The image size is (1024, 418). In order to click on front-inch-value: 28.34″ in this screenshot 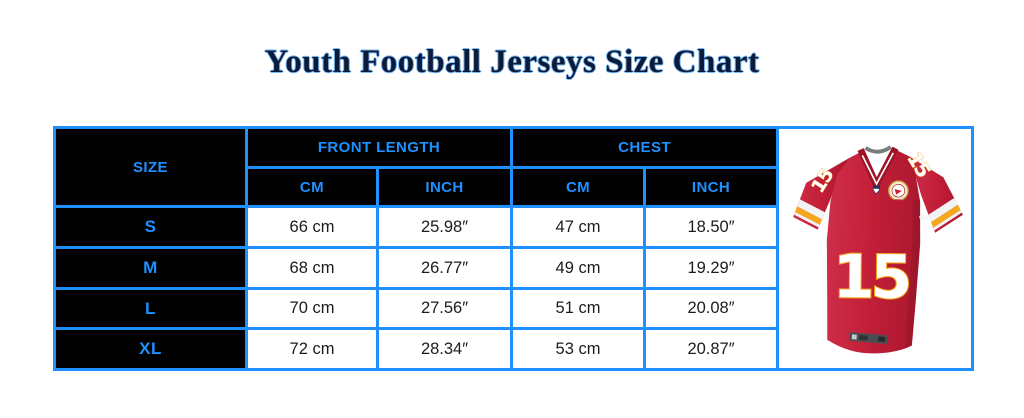, I will do `click(444, 349)`.